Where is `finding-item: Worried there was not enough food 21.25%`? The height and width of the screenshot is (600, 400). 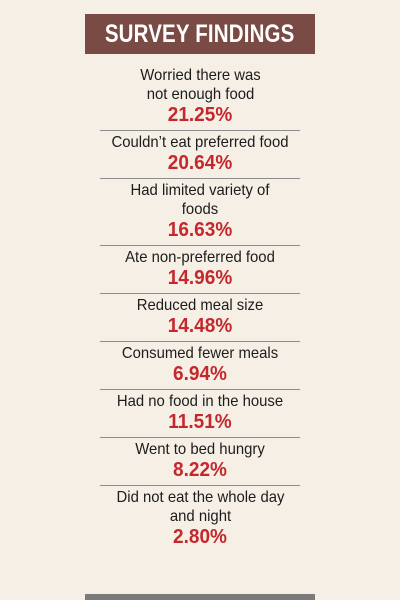
finding-item: Worried there was not enough food 21.25% is located at coordinates (200, 97).